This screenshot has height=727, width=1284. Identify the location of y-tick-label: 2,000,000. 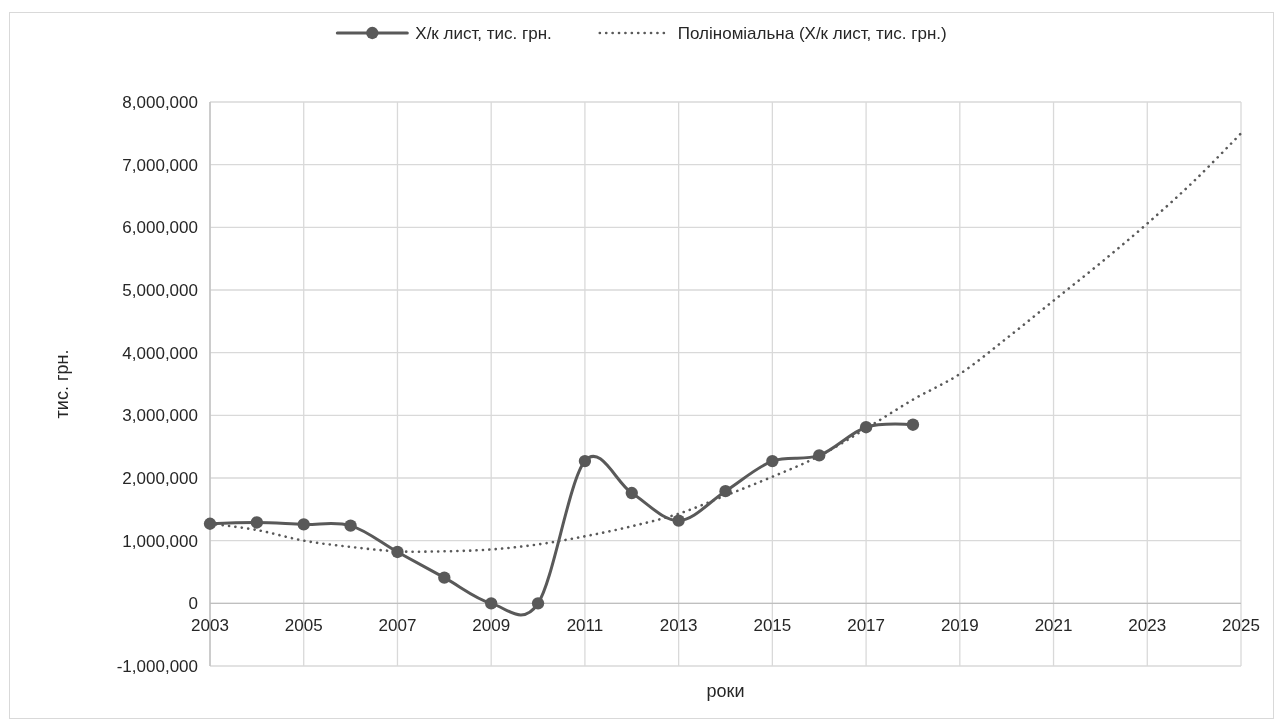
(160, 478).